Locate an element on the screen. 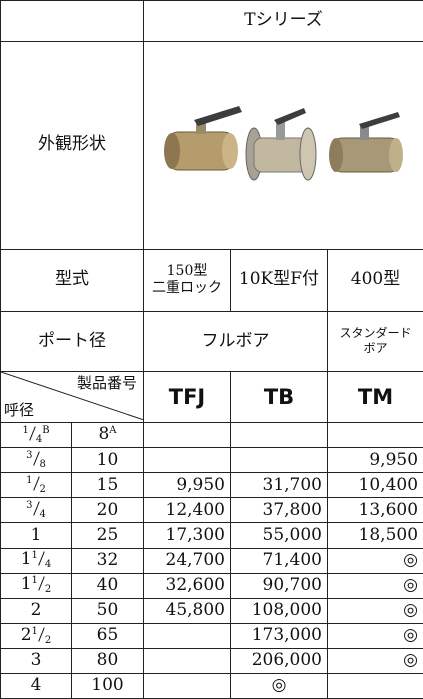 The height and width of the screenshot is (699, 423). price-cell: 31,700 is located at coordinates (279, 485).